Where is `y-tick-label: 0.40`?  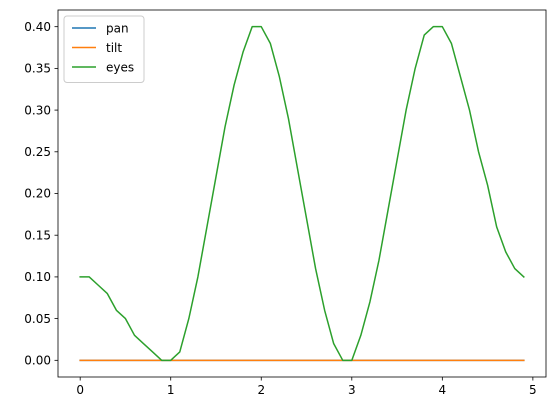 y-tick-label: 0.40 is located at coordinates (37, 27).